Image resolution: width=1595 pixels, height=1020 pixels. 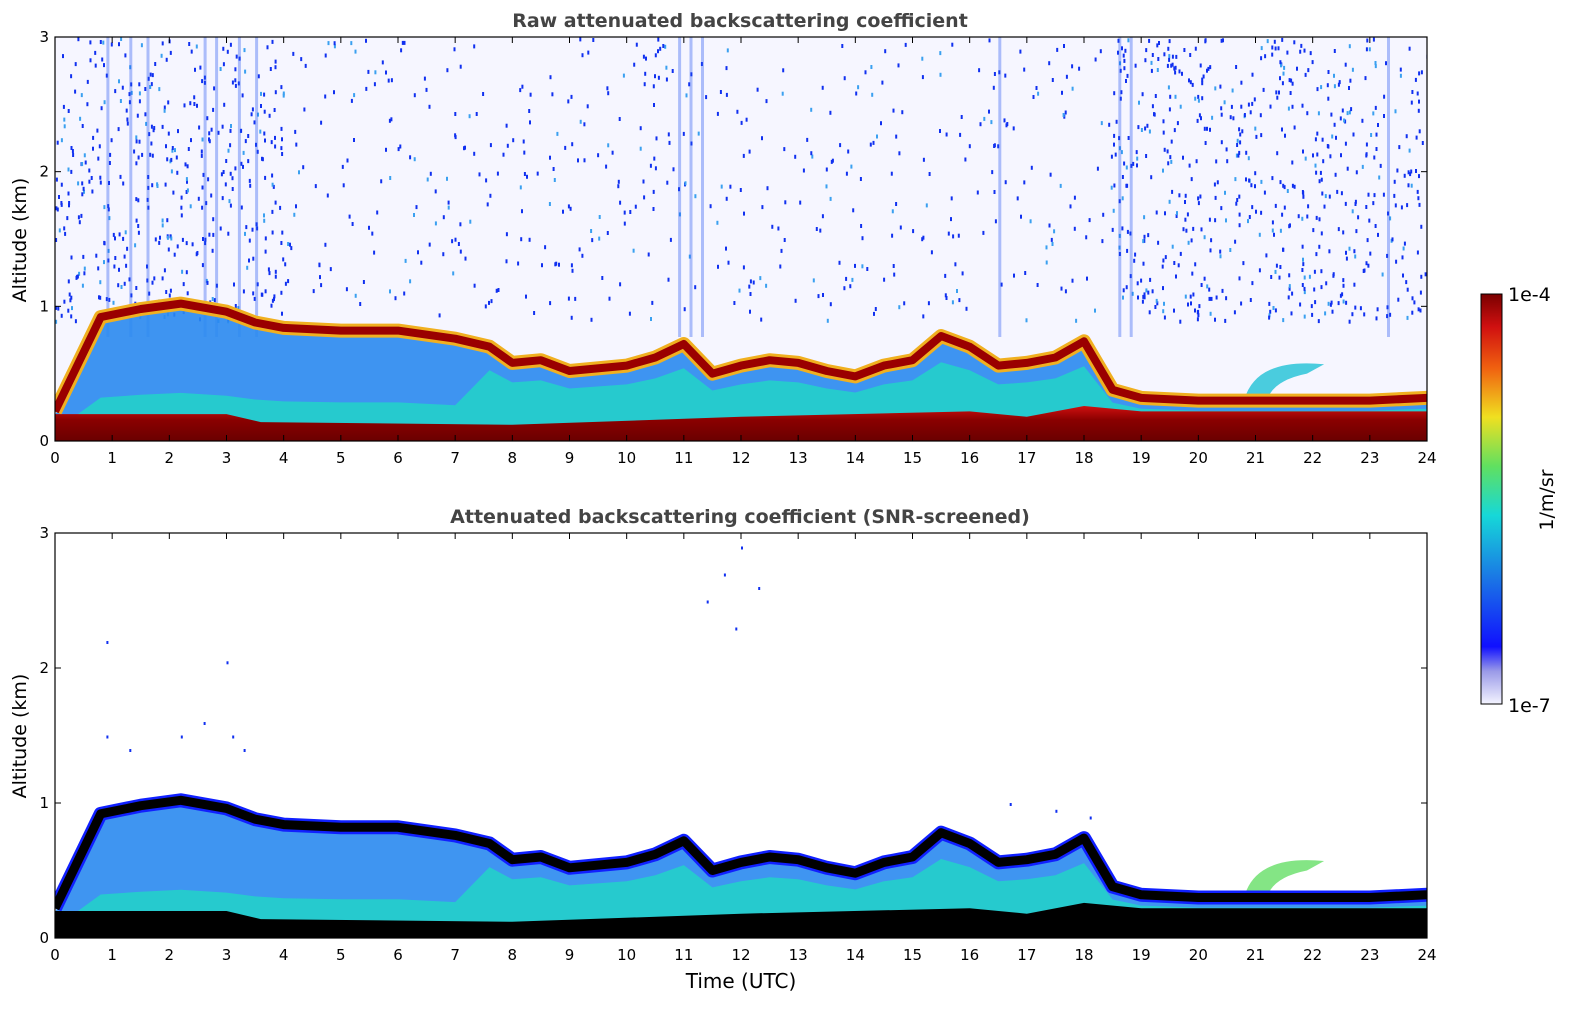 I want to click on speckle-pixel, so click(x=1090, y=818).